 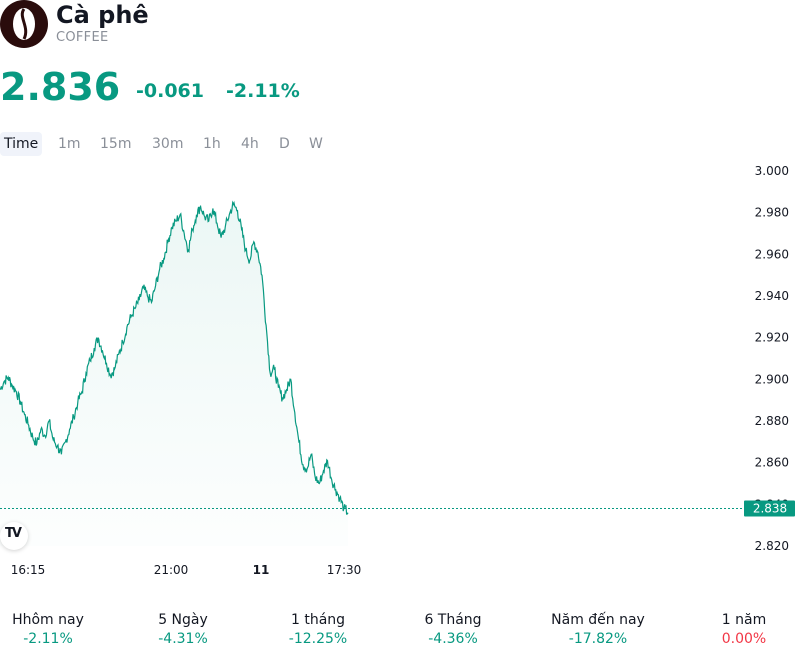 What do you see at coordinates (60, 87) in the screenshot?
I see `last-price: 2.836` at bounding box center [60, 87].